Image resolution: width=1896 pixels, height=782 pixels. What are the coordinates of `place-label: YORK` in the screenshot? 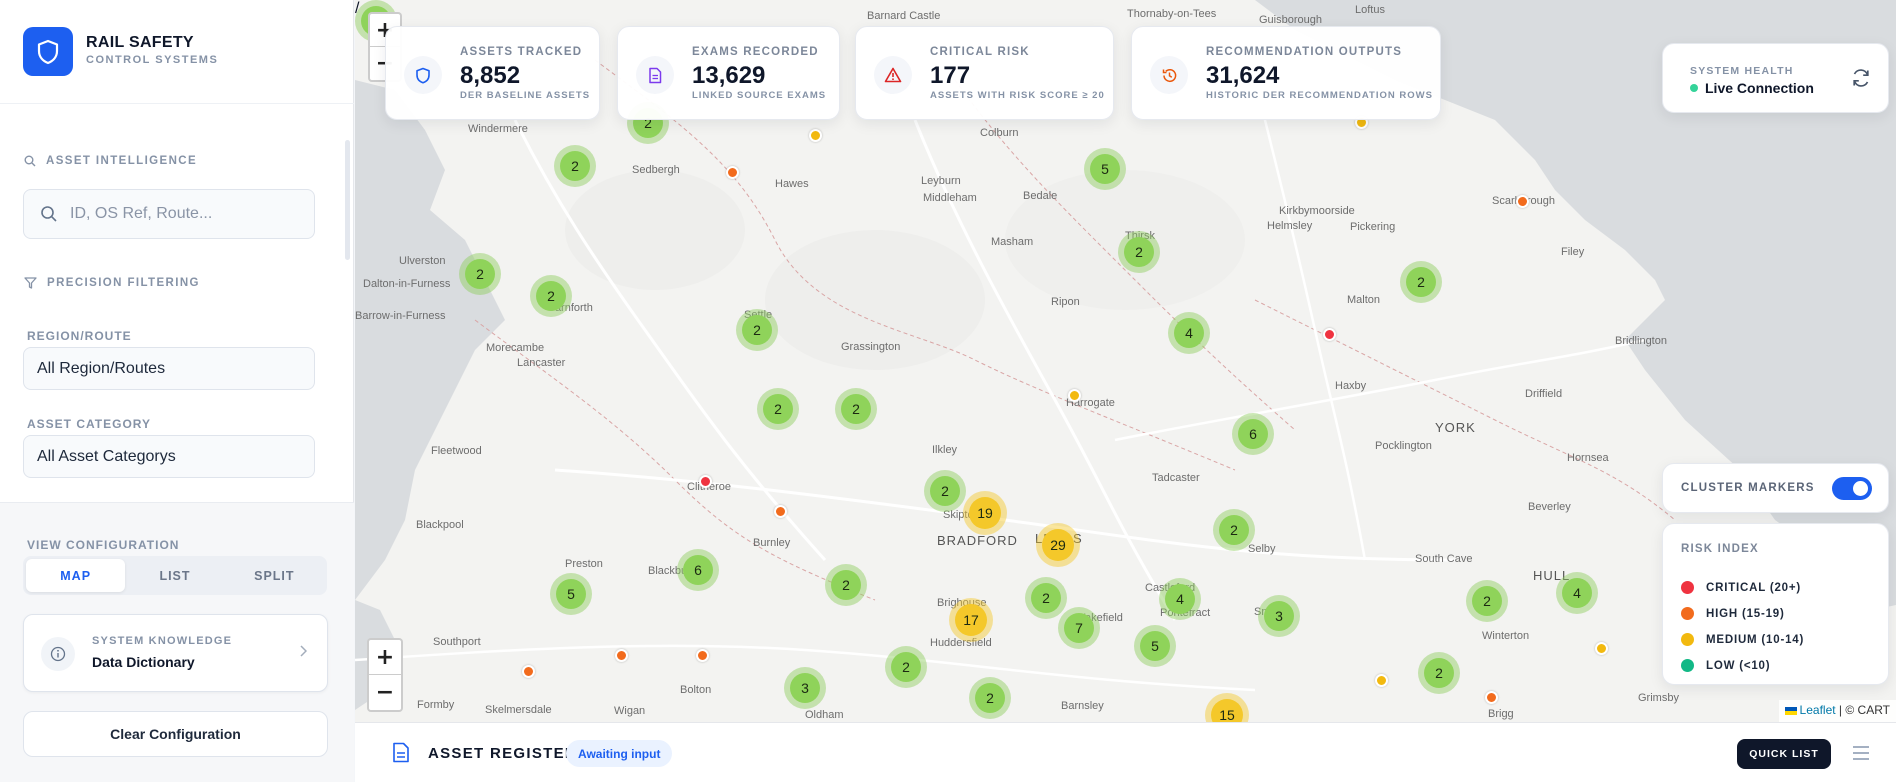 It's located at (1455, 427).